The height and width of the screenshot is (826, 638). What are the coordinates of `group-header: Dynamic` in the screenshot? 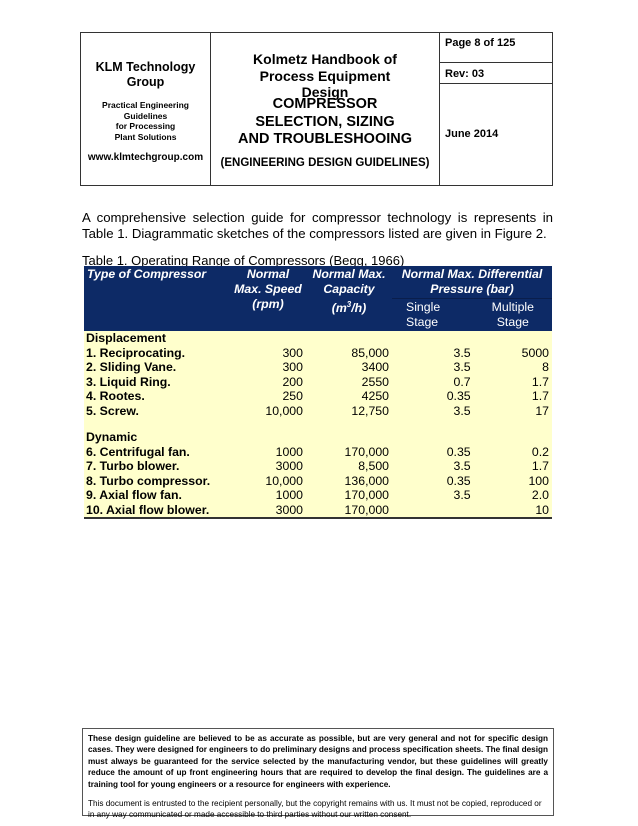 It's located at (318, 437).